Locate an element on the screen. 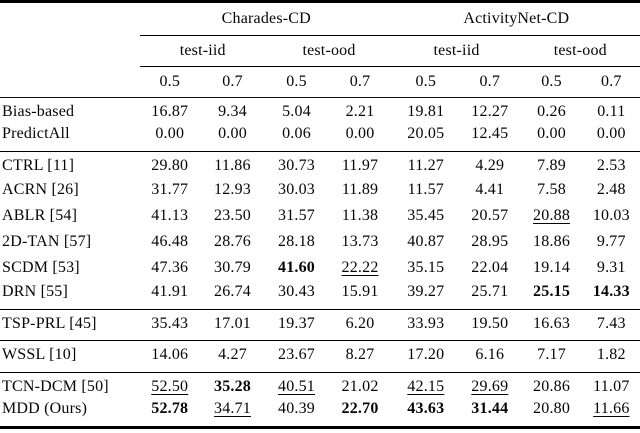 The image size is (640, 433). metric-cell: 9.77 is located at coordinates (611, 242).